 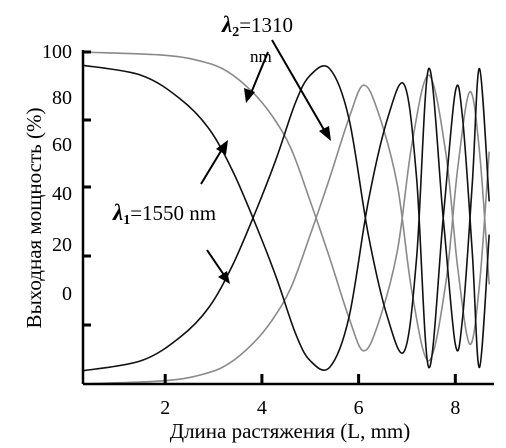 I want to click on lambda1-symbol: λ, so click(x=117, y=212).